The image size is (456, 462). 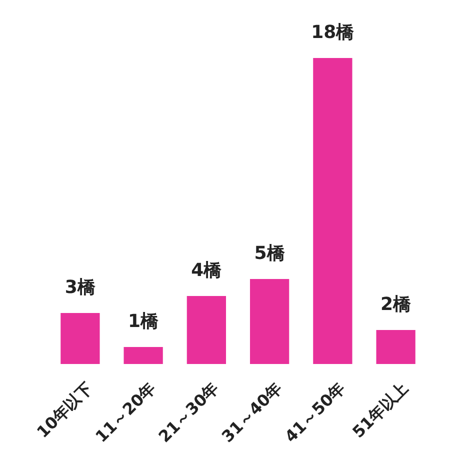 I want to click on x-tick-label: 51年以上, so click(x=380, y=410).